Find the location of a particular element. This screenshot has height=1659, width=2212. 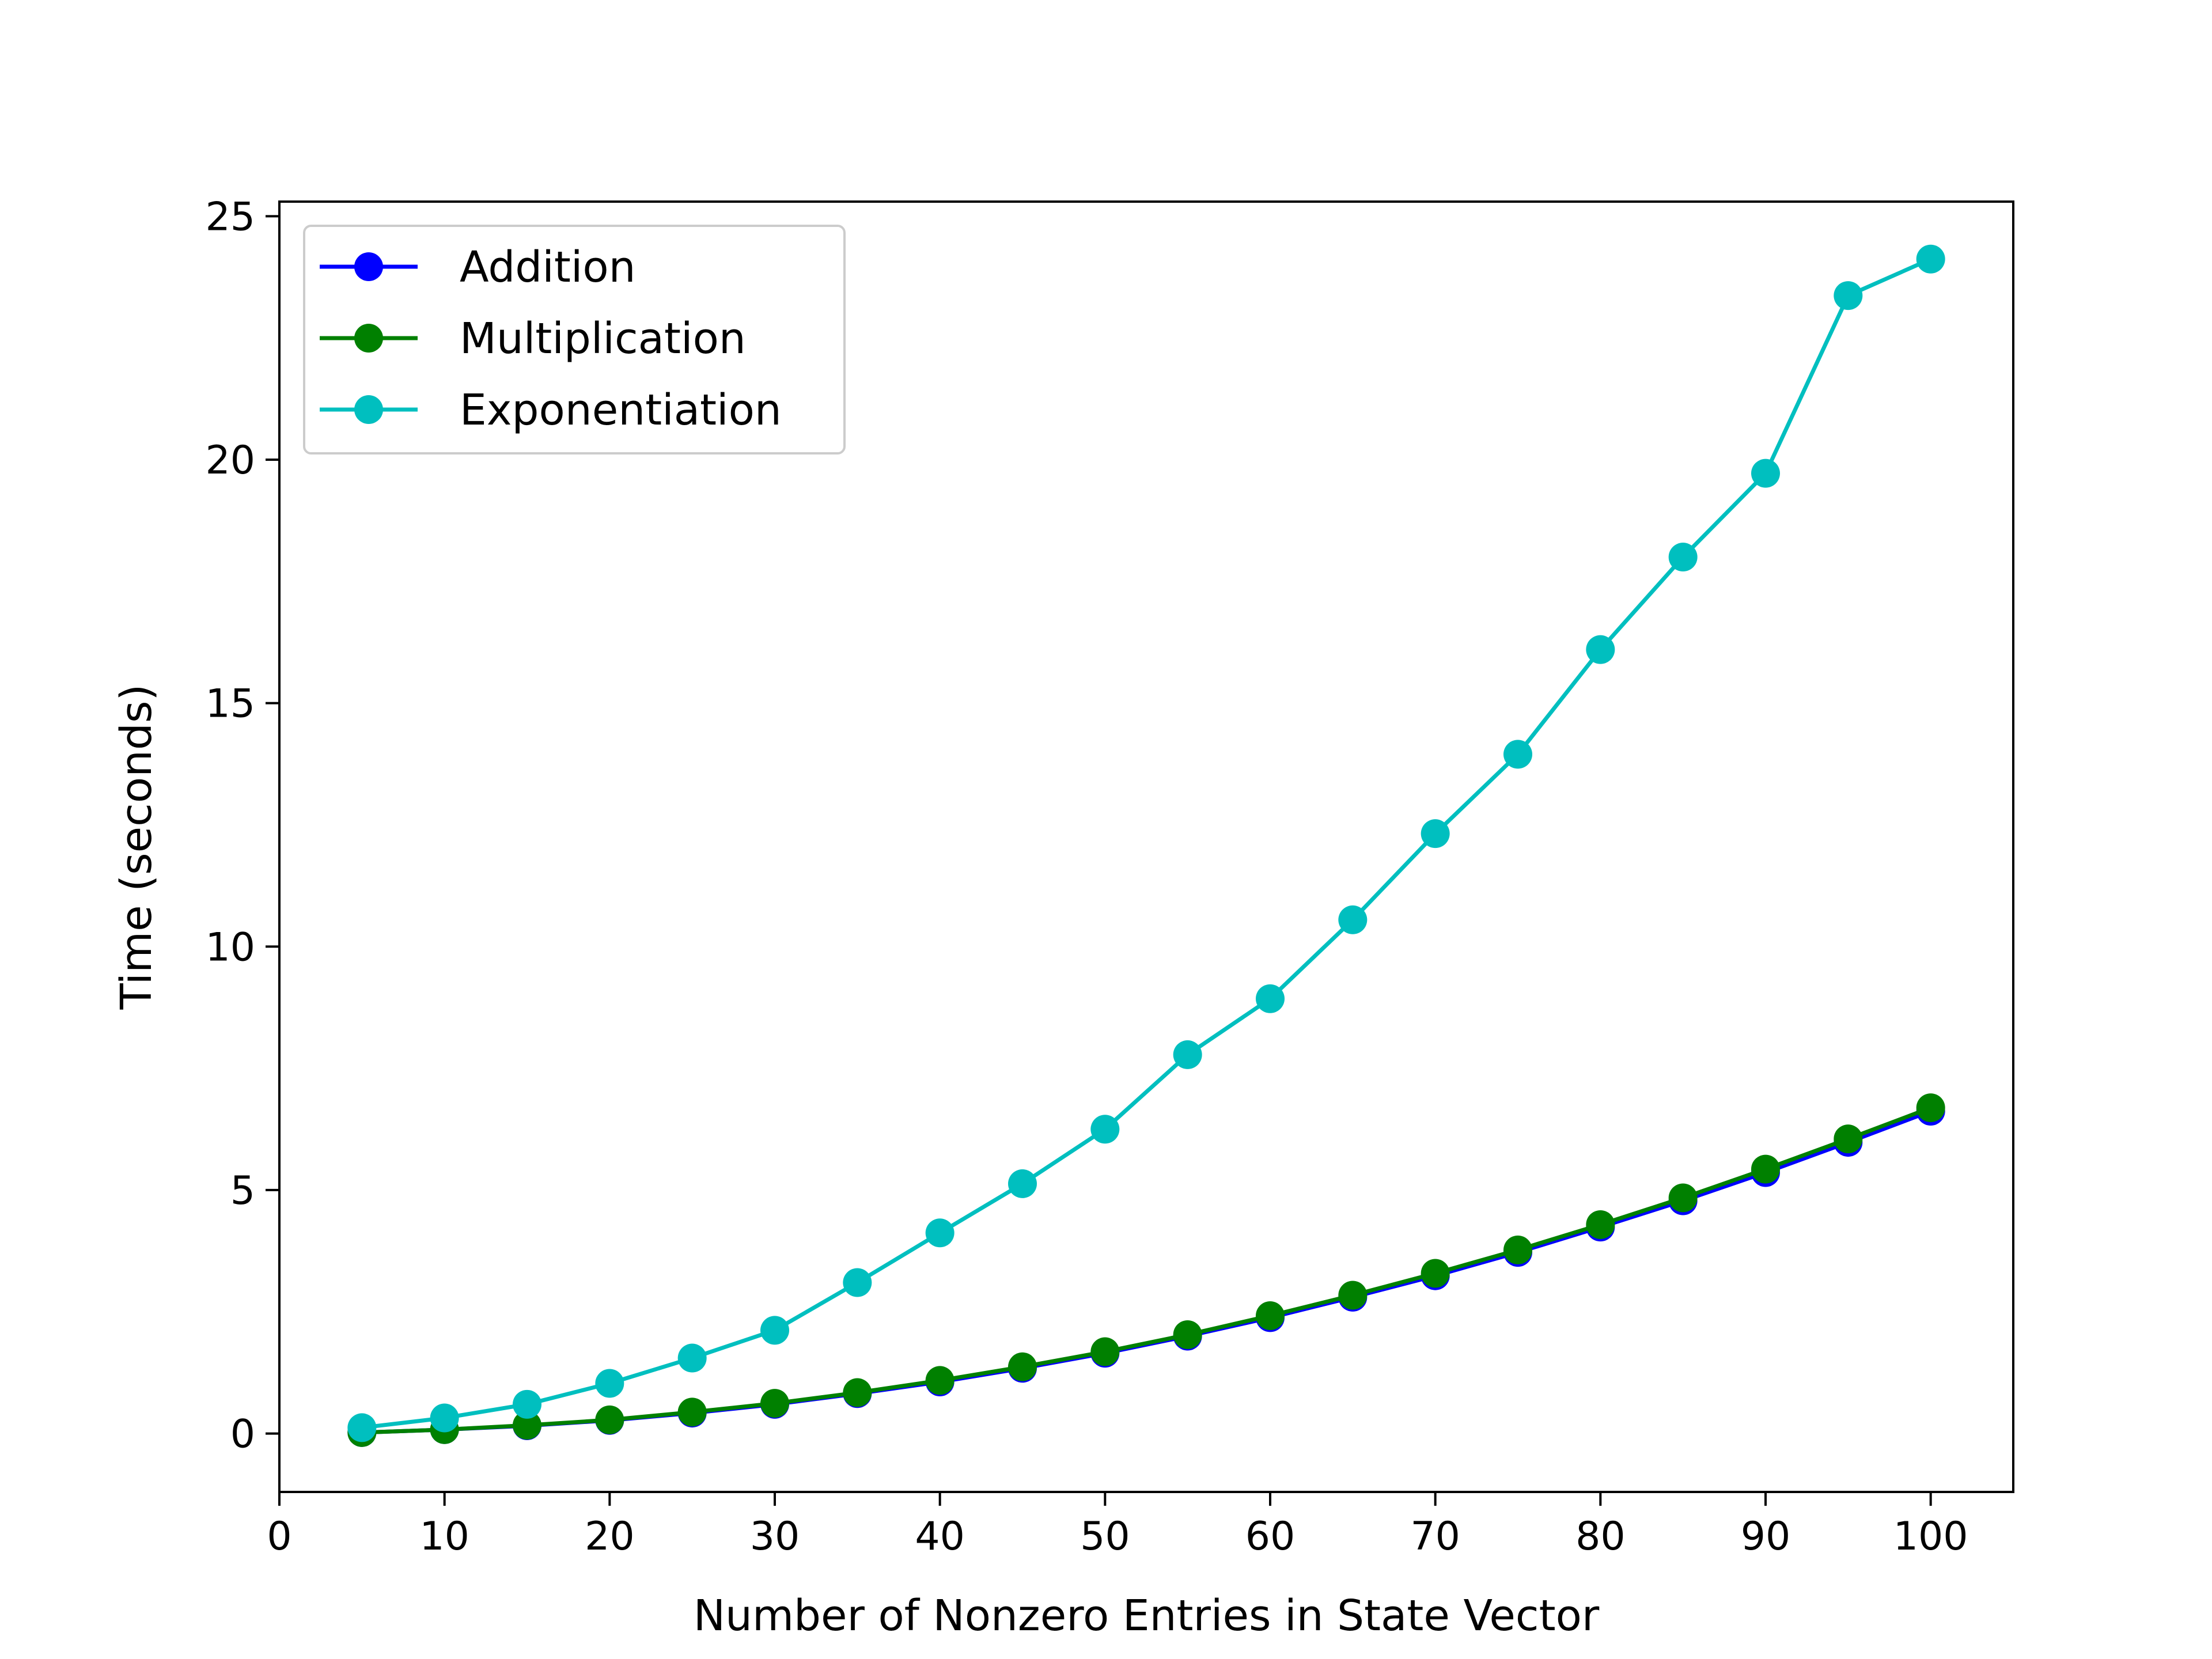

y-tick-label: 5 is located at coordinates (242, 1191).